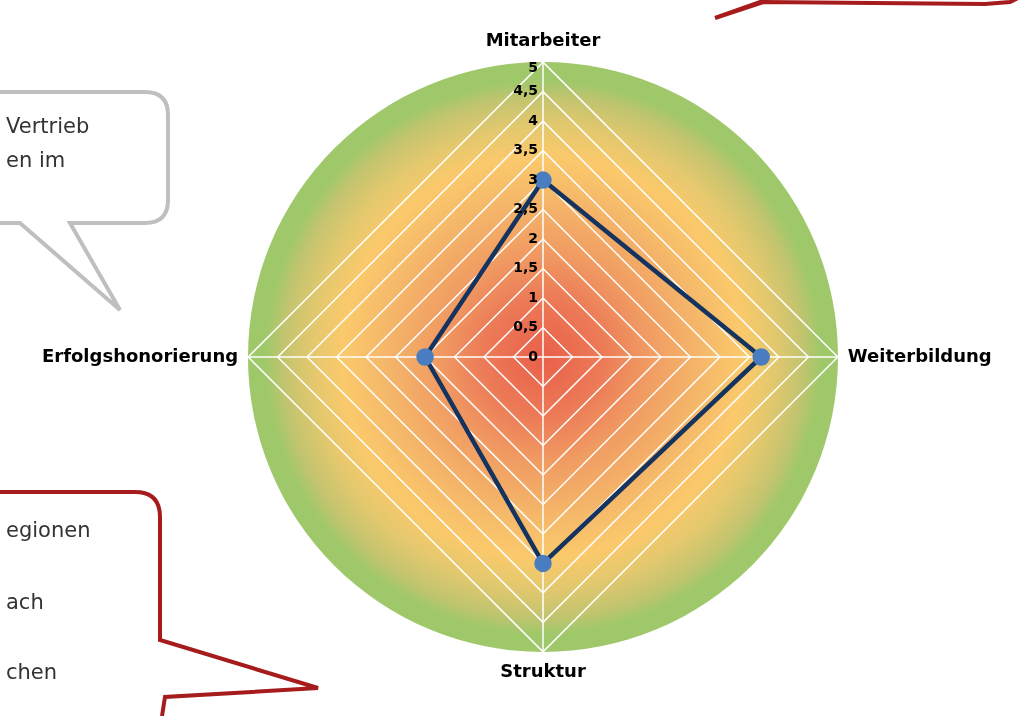  I want to click on y-tick-label: 2, so click(533, 237).